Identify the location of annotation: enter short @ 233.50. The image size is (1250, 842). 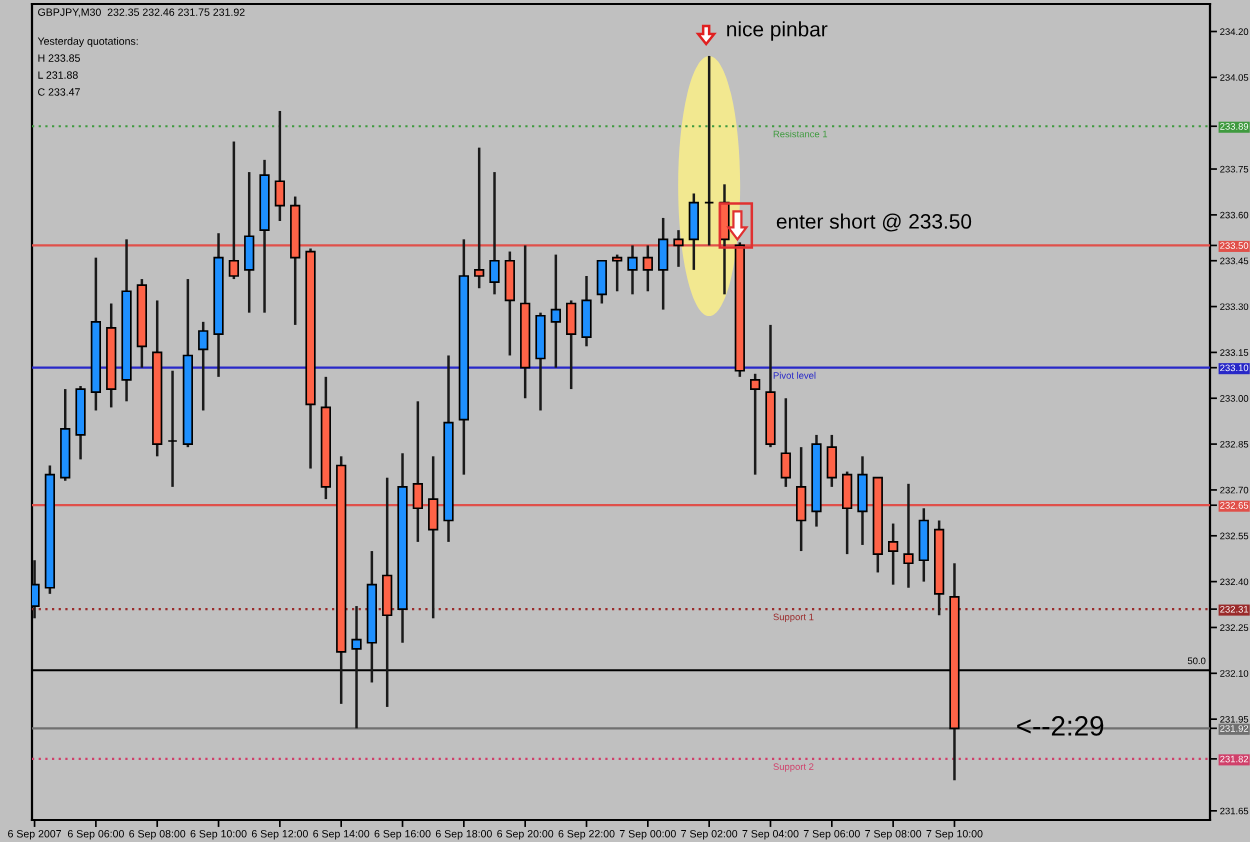
(874, 222).